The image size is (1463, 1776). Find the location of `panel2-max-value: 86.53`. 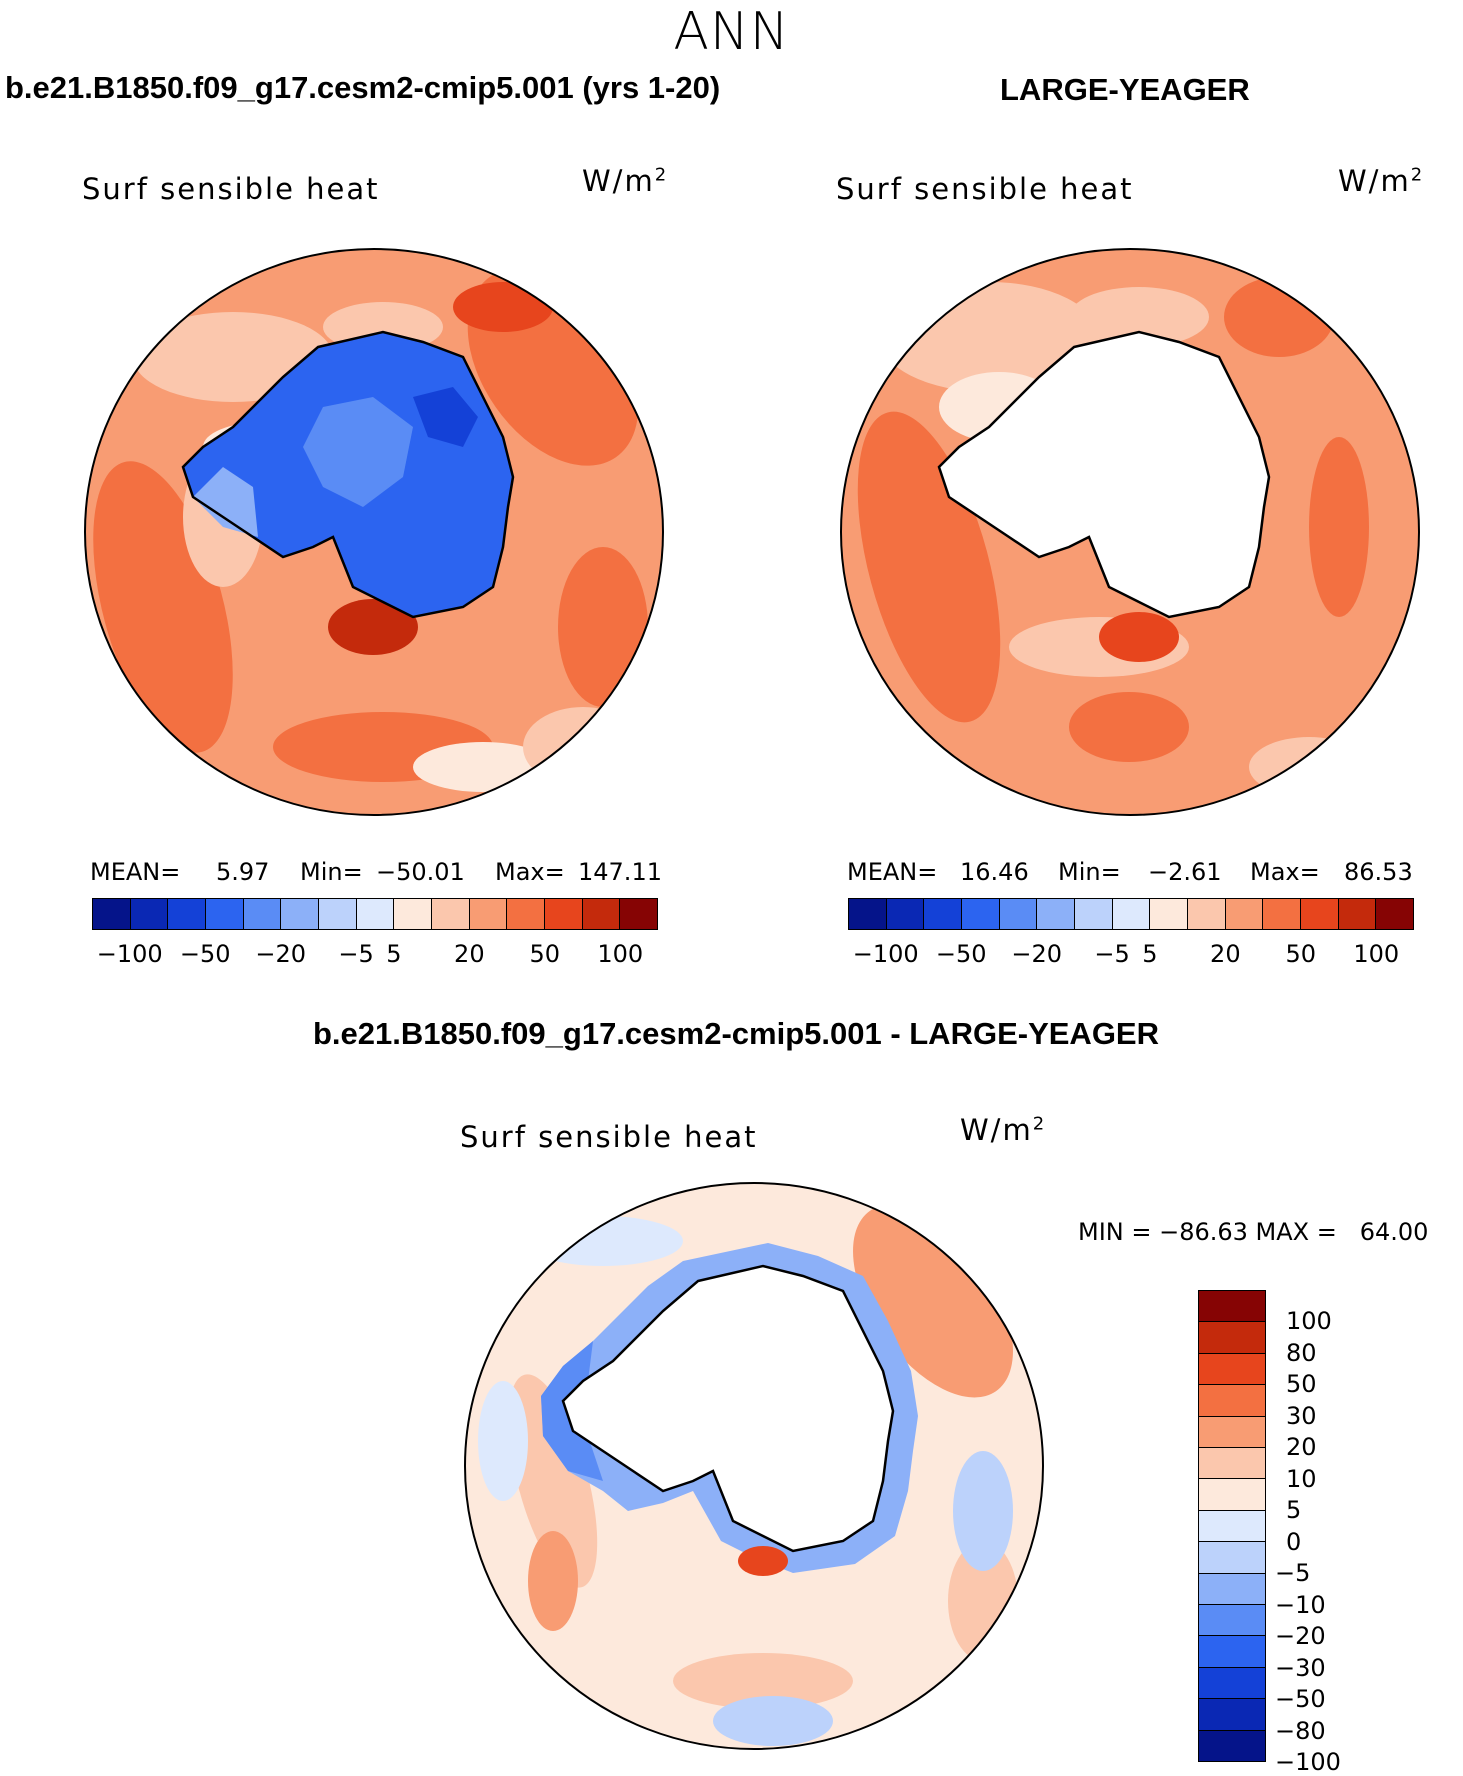

panel2-max-value: 86.53 is located at coordinates (1378, 872).